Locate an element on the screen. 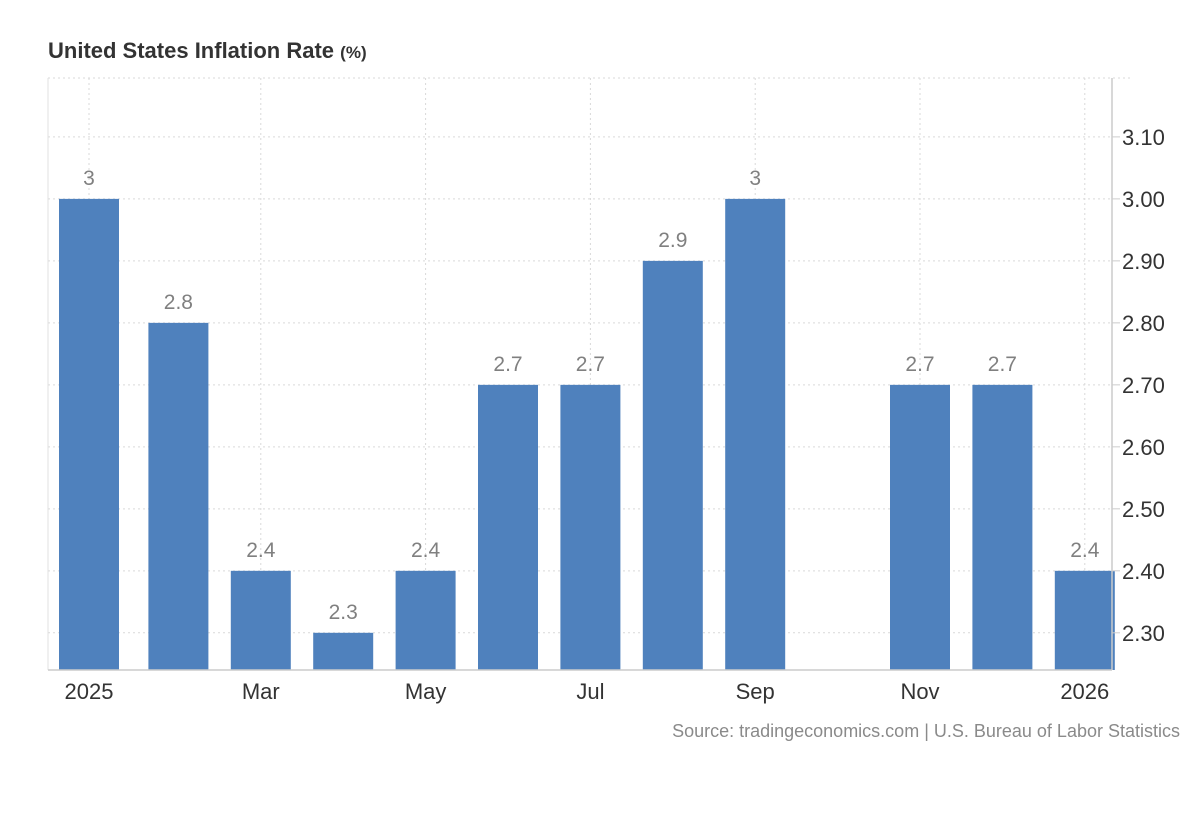  y-tick-label: 2.60 is located at coordinates (1143, 447).